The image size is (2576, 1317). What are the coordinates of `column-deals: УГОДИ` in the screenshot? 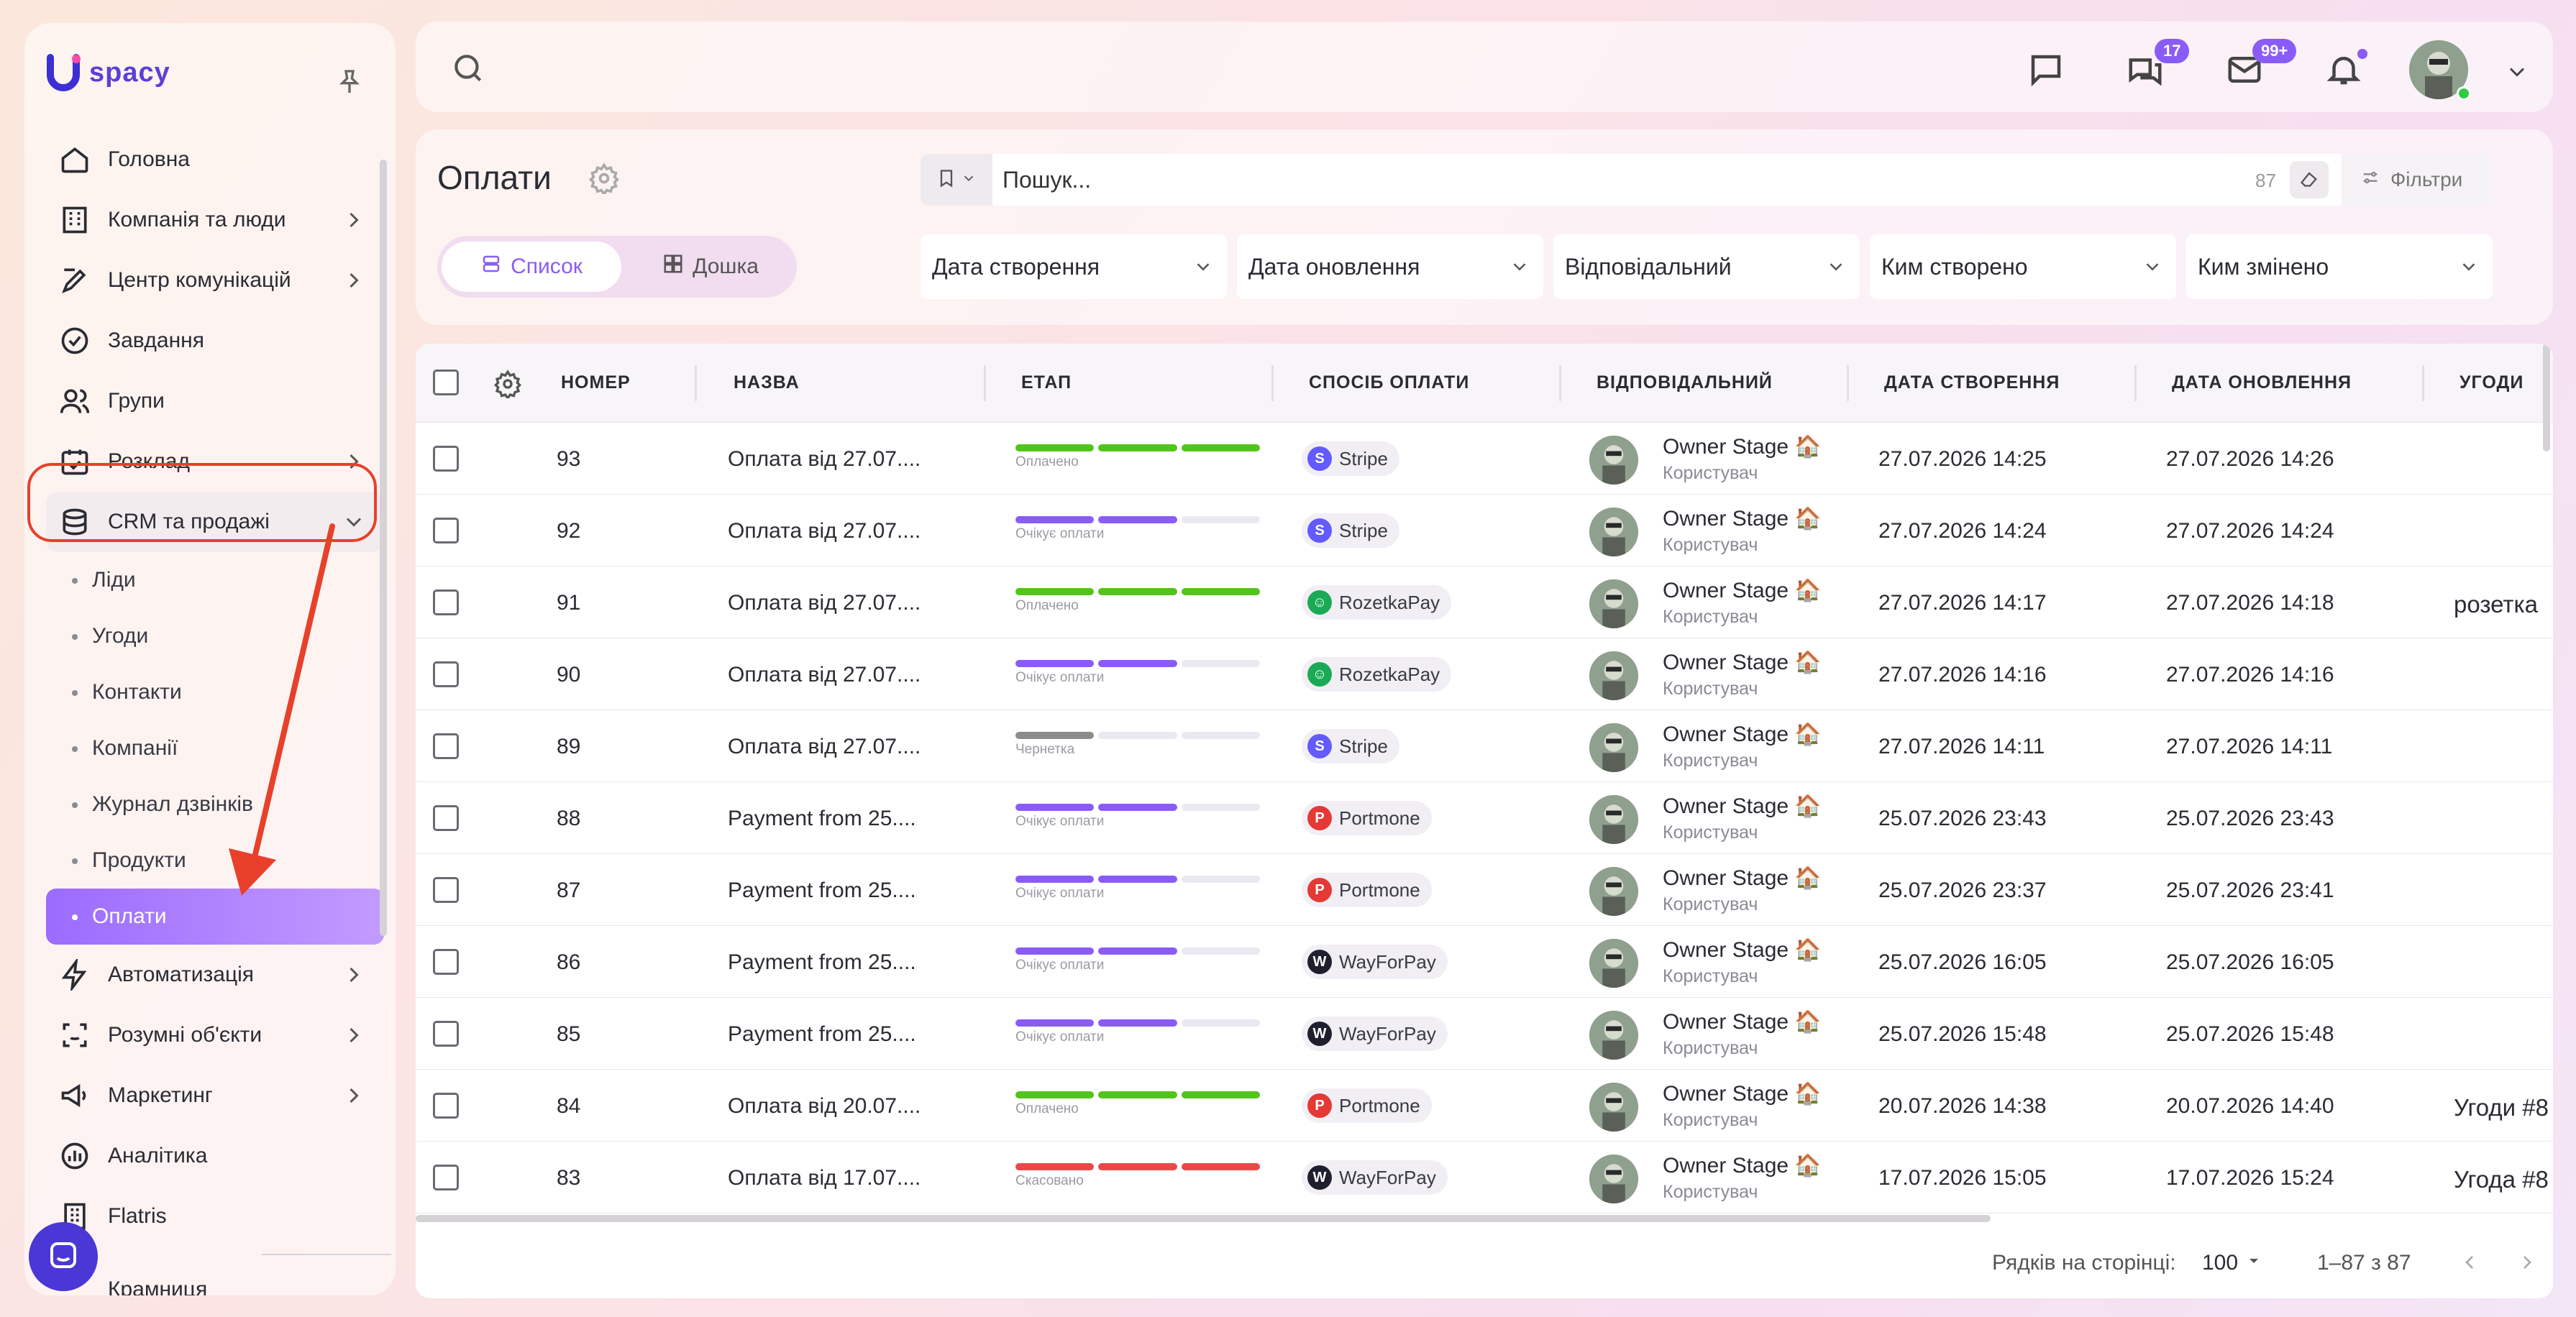 It's located at (2491, 382).